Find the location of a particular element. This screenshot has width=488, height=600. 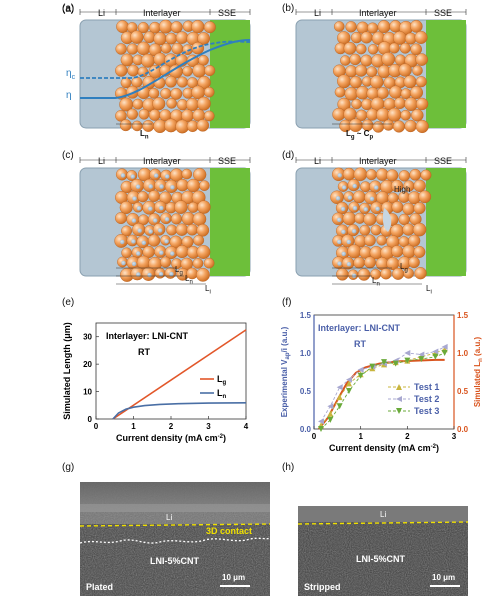

sem-h-scale: 10 μm is located at coordinates (443, 577).